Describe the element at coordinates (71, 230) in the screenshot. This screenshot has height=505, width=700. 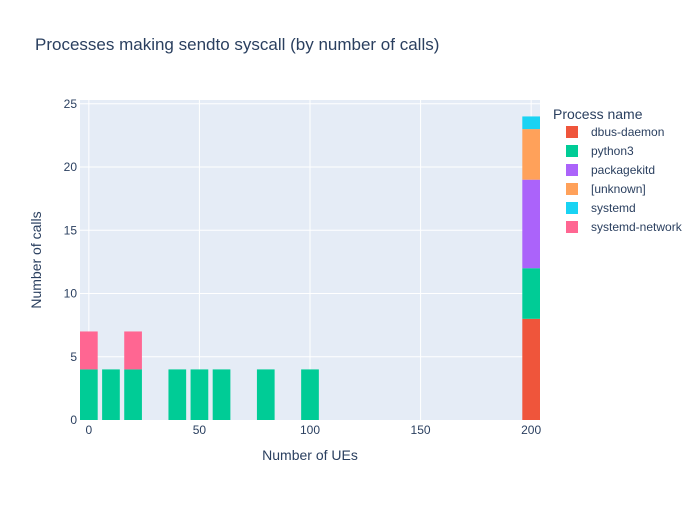
I see `y-tick-label: 15` at that location.